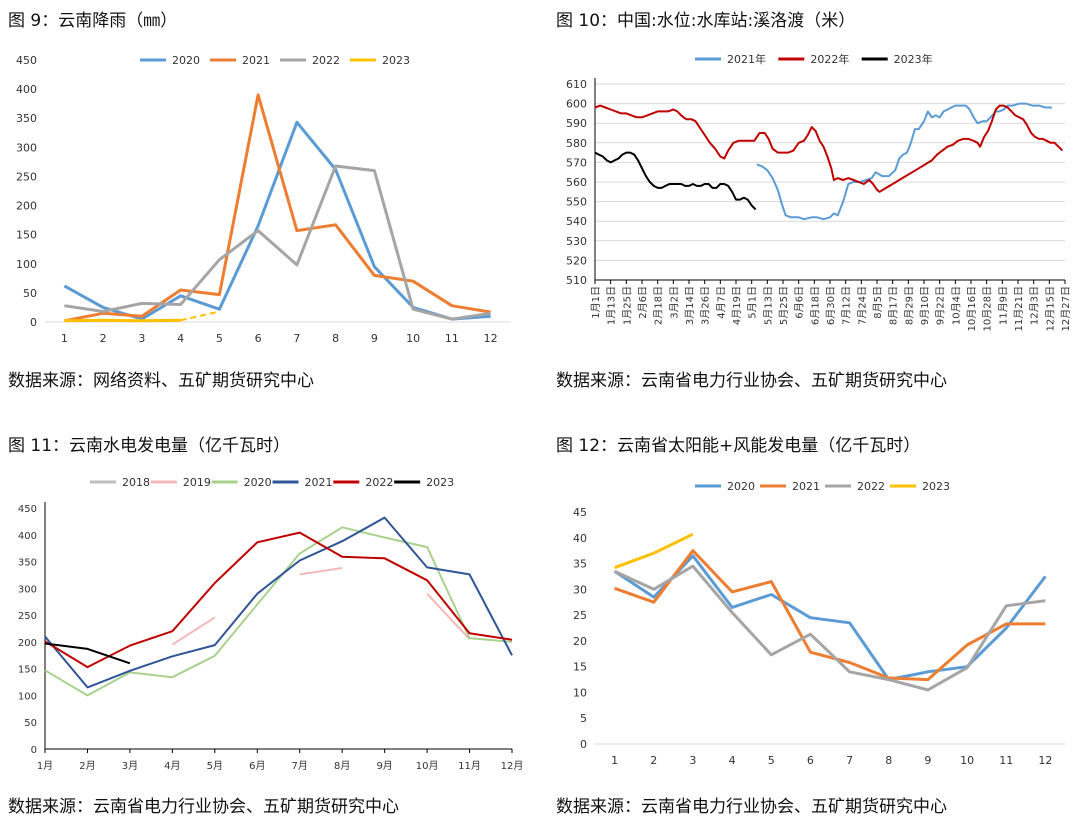 The width and height of the screenshot is (1080, 822). What do you see at coordinates (580, 538) in the screenshot?
I see `y-tick-label: 40` at bounding box center [580, 538].